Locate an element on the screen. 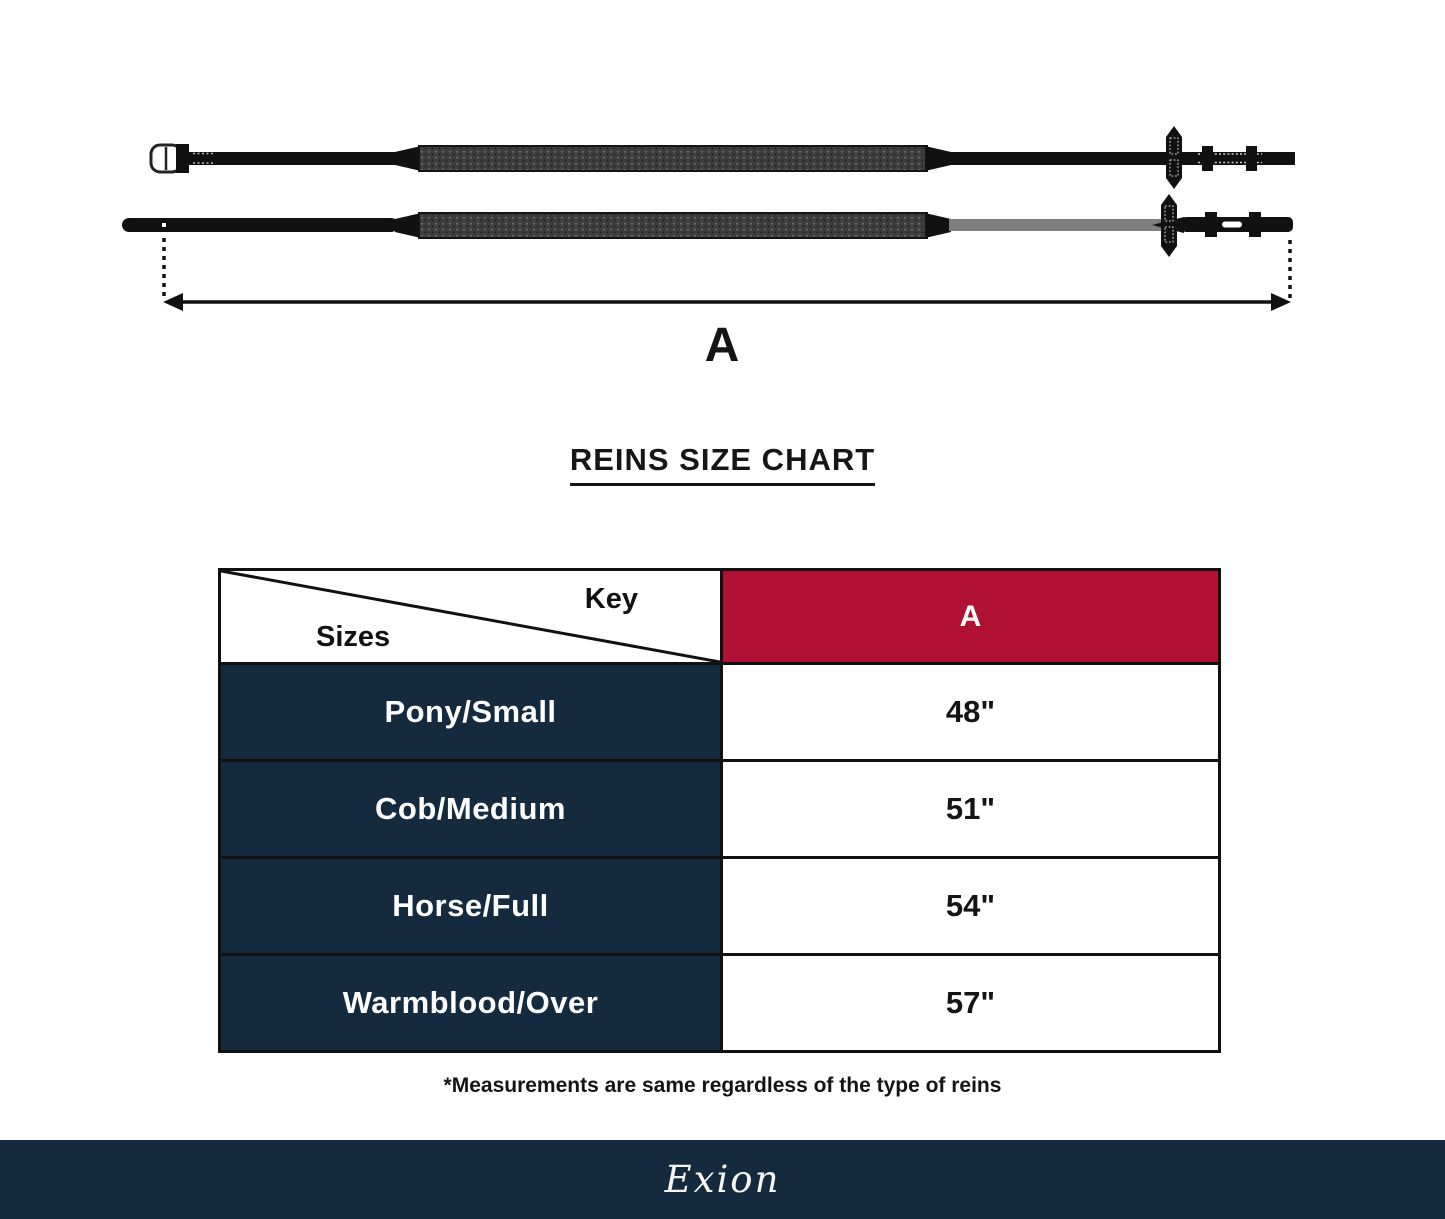 The image size is (1445, 1219). size-value: 57" is located at coordinates (970, 1003).